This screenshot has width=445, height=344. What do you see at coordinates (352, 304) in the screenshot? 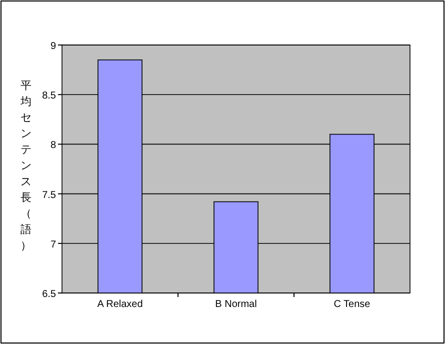
I see `x-tick-label: C Tense` at bounding box center [352, 304].